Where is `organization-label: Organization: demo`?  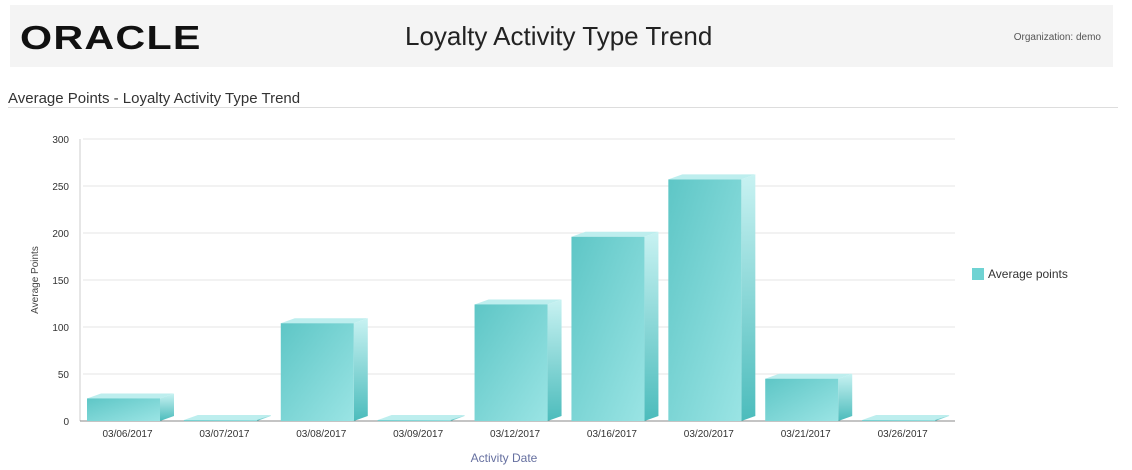 organization-label: Organization: demo is located at coordinates (1057, 37).